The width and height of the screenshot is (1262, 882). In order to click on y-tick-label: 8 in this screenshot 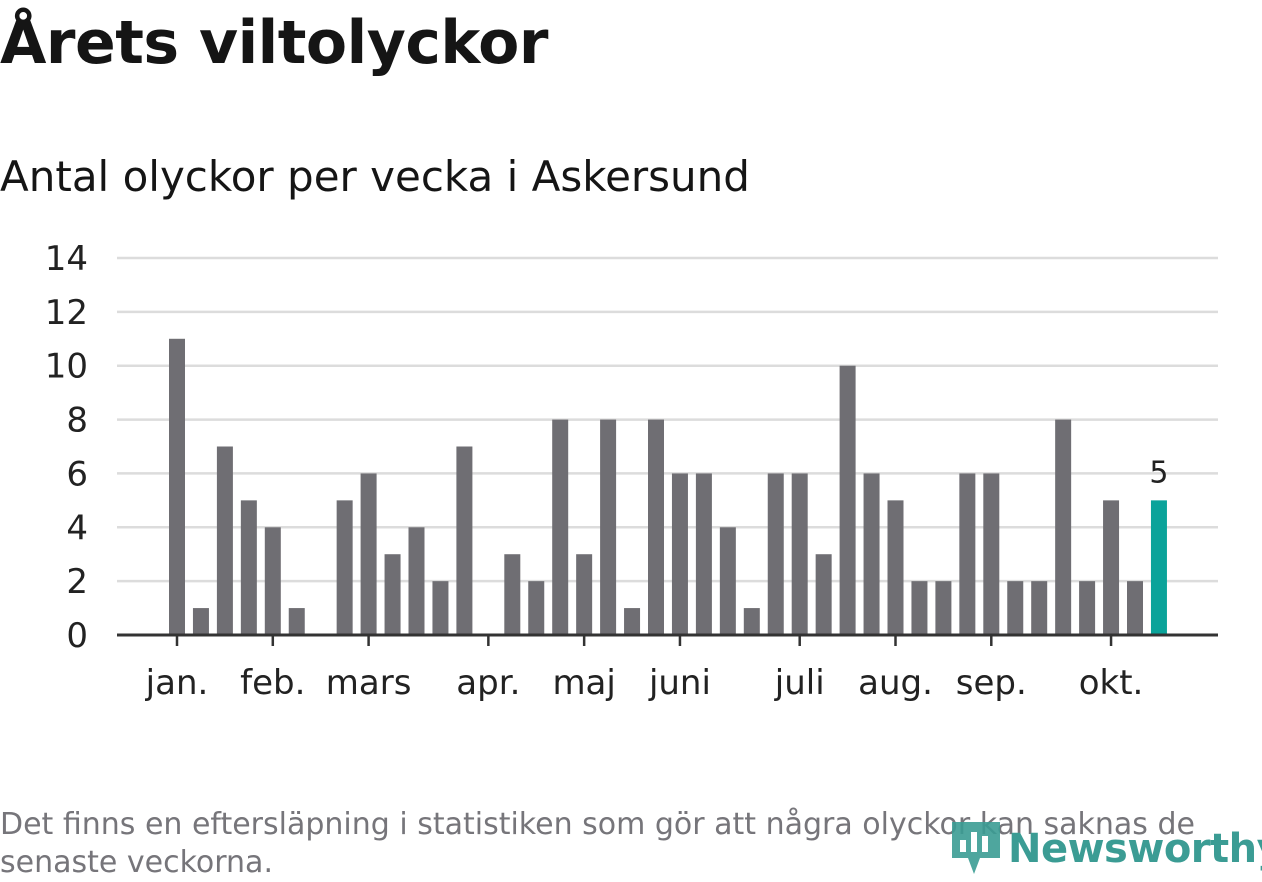, I will do `click(77, 421)`.